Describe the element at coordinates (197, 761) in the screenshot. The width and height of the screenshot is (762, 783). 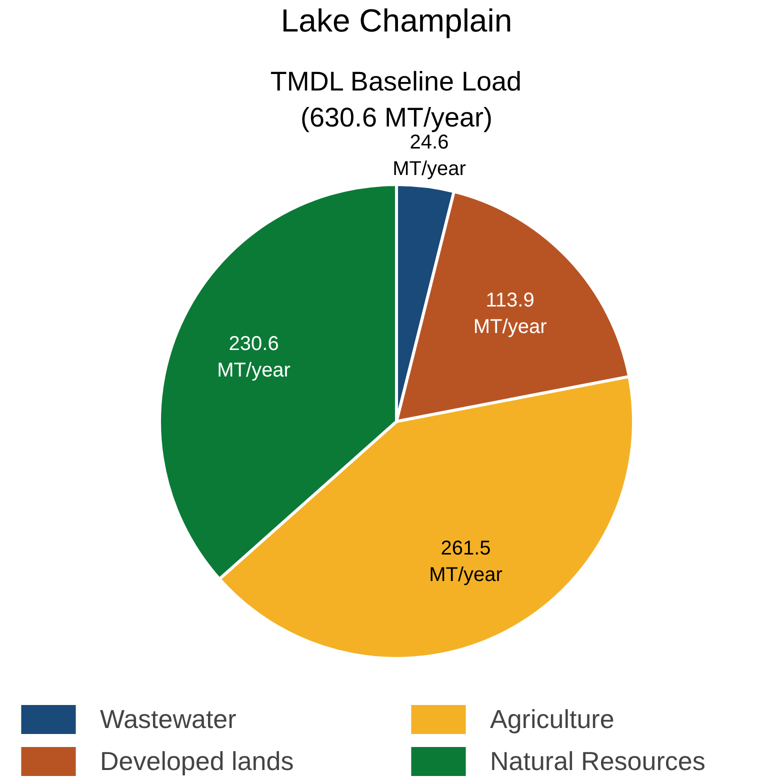
I see `legend-label: Developed lands` at that location.